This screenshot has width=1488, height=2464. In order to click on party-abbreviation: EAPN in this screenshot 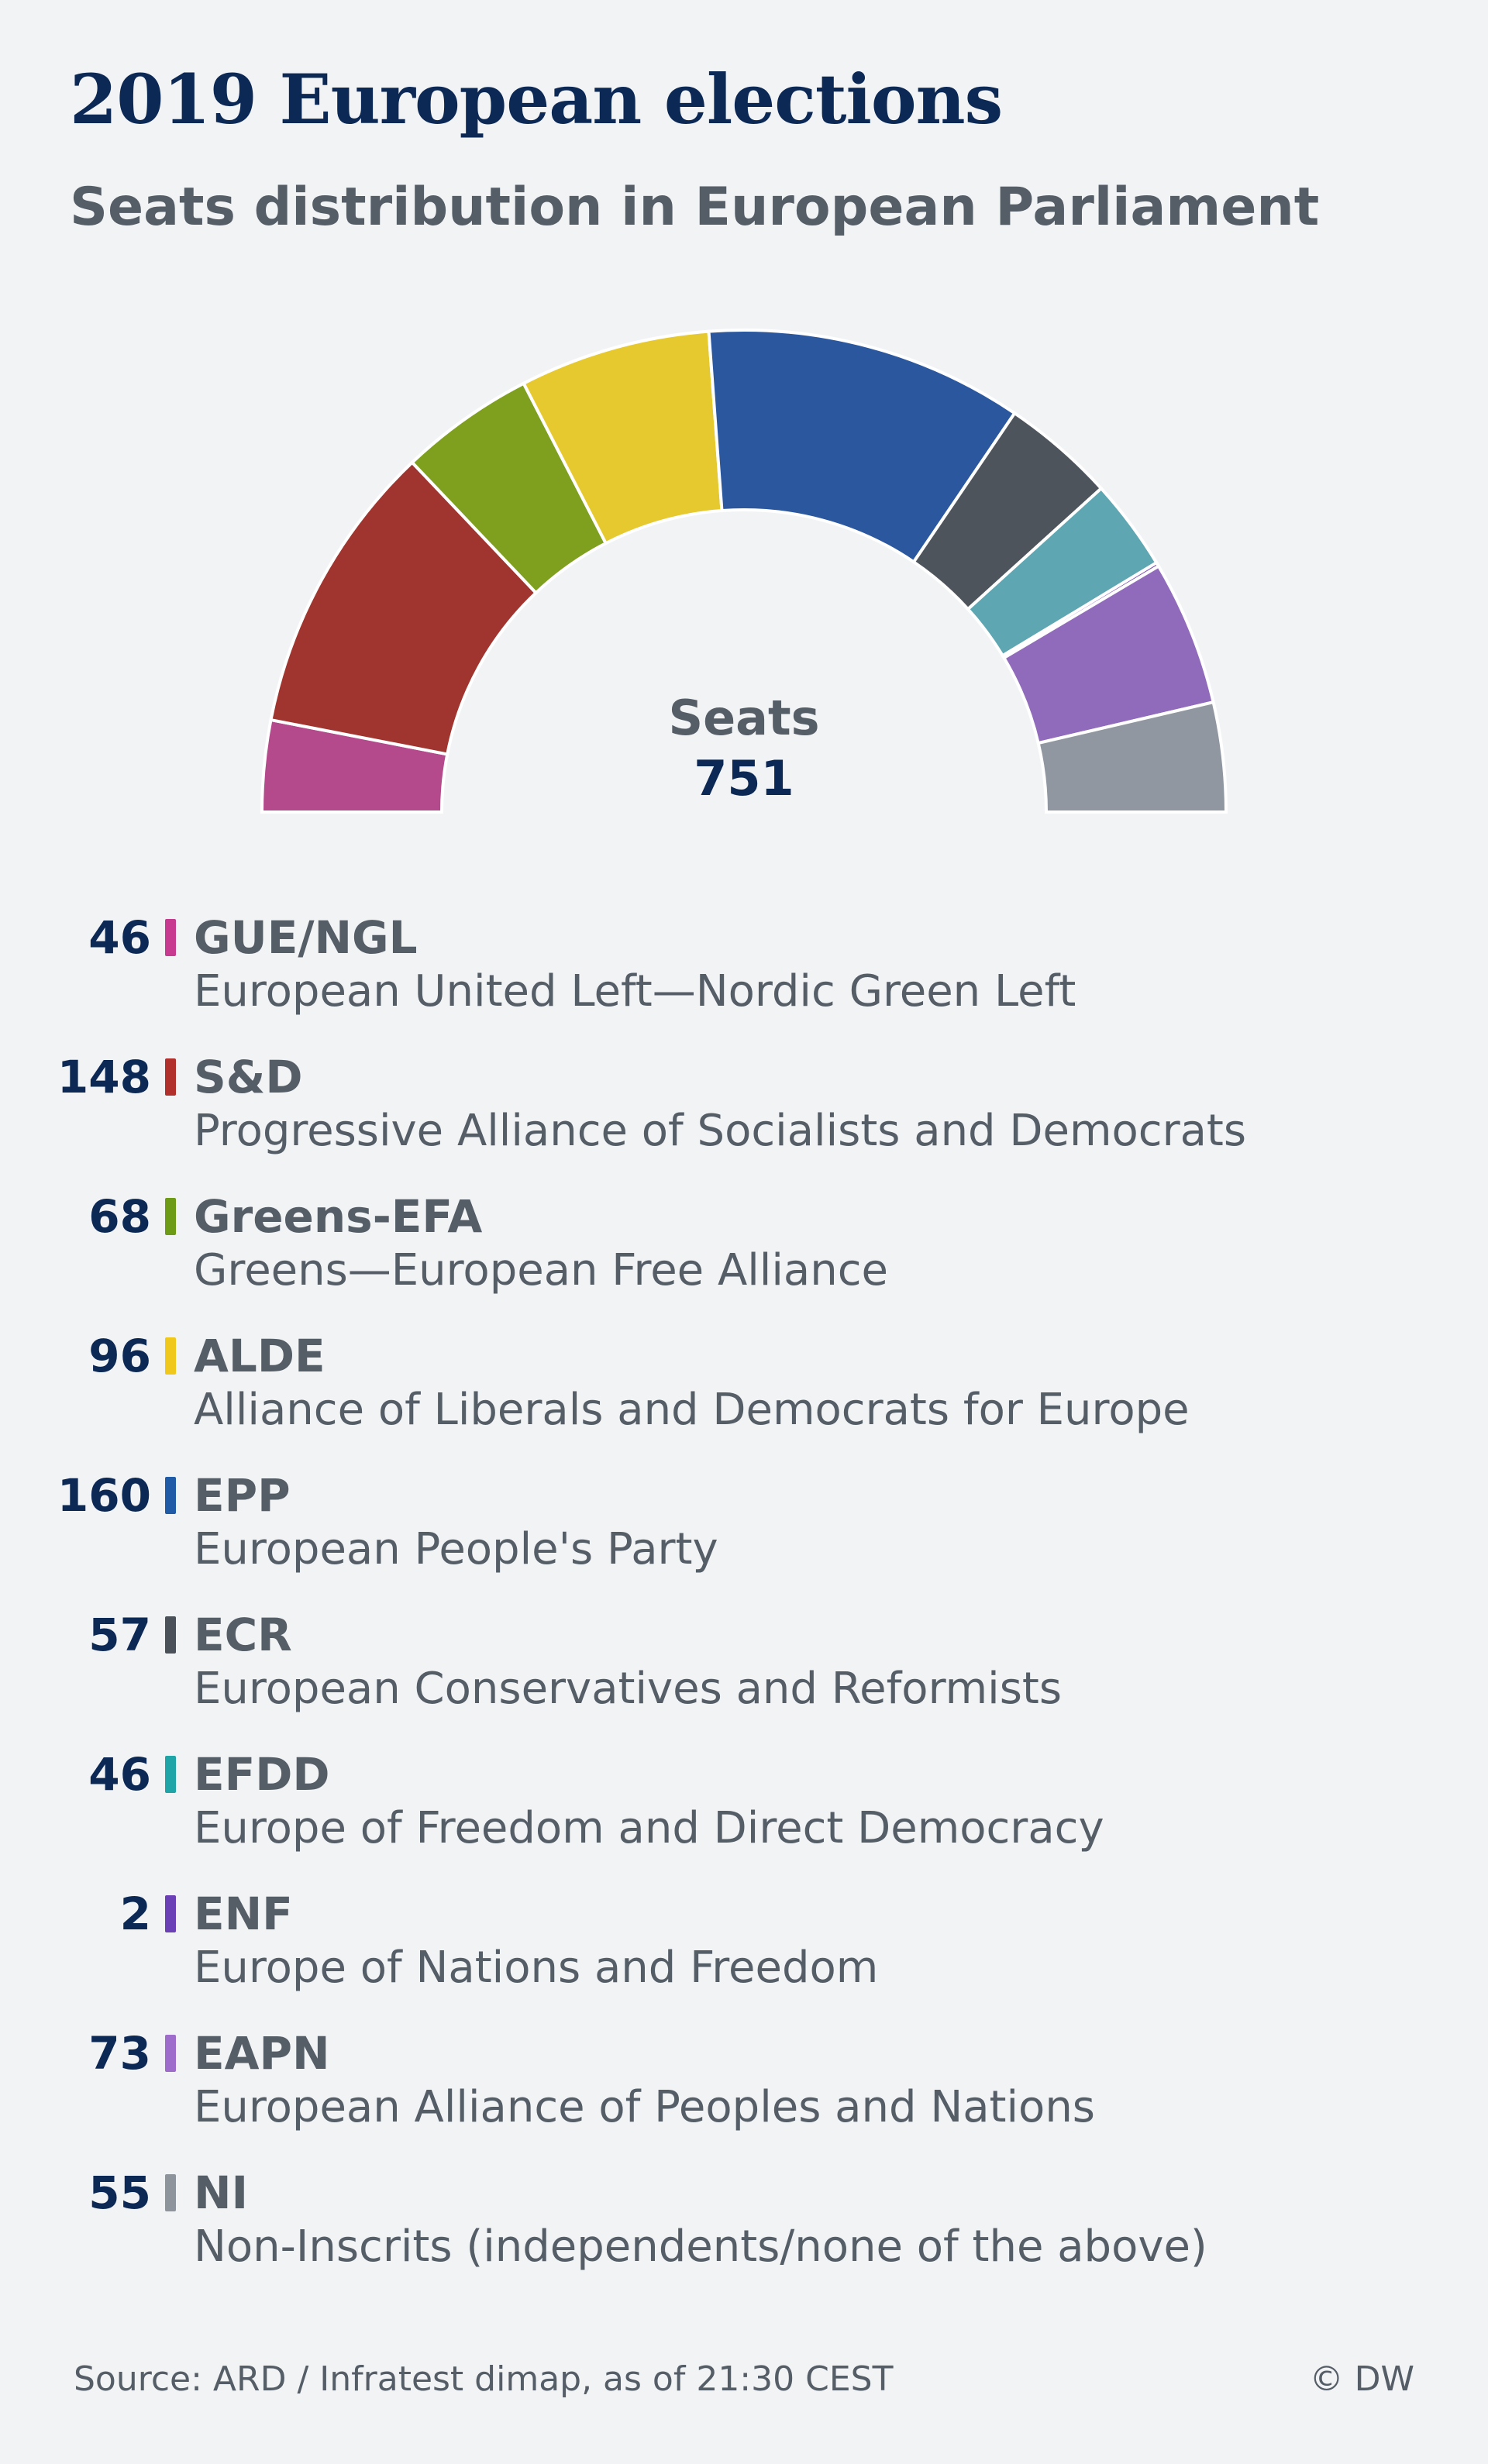, I will do `click(262, 2053)`.